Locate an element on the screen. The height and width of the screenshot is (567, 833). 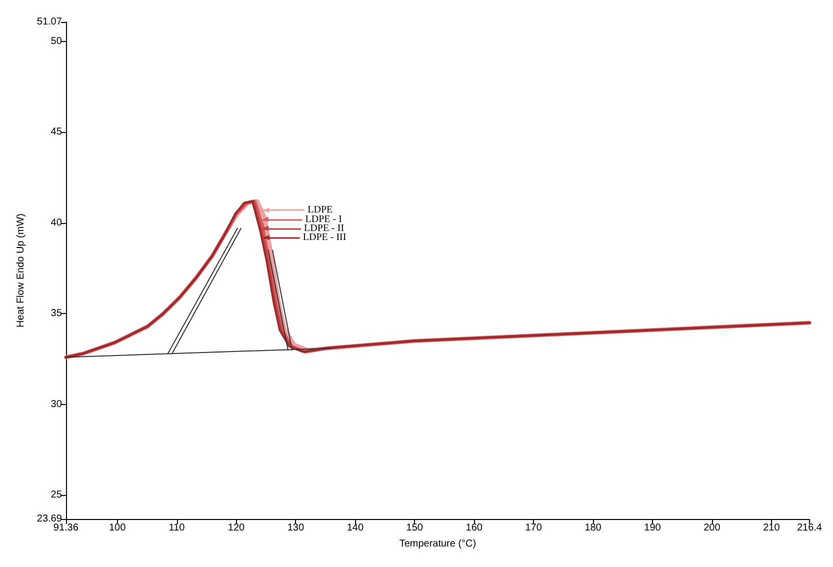
y-axis-title: Heat Flow Endo Up (mW) is located at coordinates (21, 271).